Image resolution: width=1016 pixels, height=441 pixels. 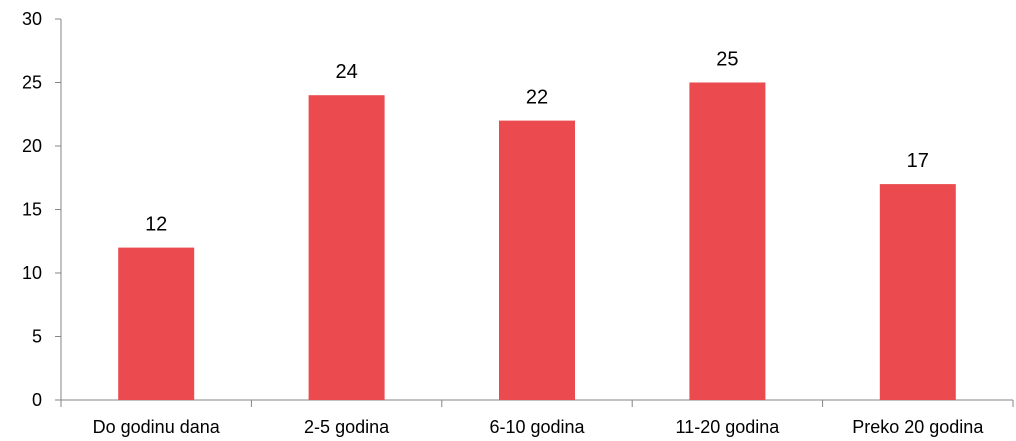 What do you see at coordinates (32, 146) in the screenshot?
I see `y-tick-label: 20` at bounding box center [32, 146].